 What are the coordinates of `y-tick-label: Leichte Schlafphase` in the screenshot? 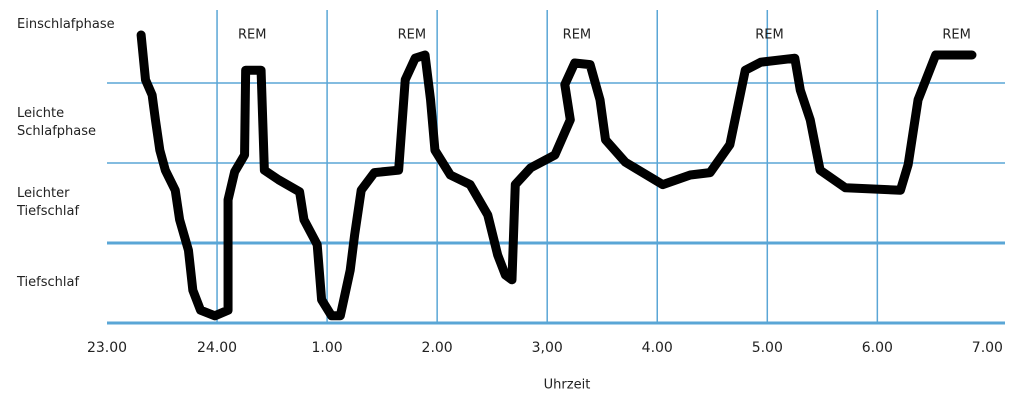 It's located at (57, 122).